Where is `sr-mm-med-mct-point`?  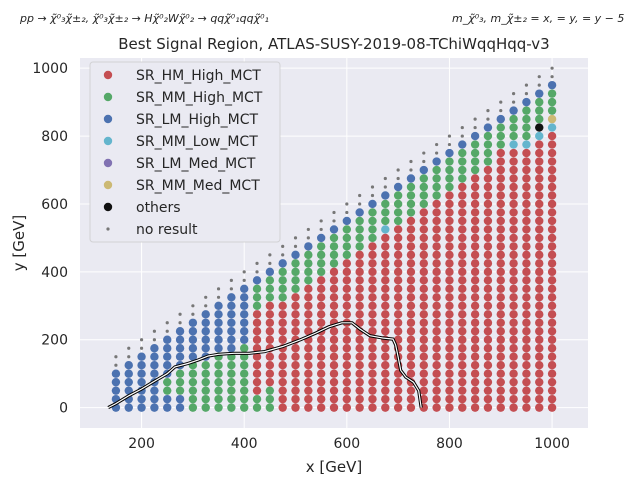
sr-mm-med-mct-point is located at coordinates (552, 119).